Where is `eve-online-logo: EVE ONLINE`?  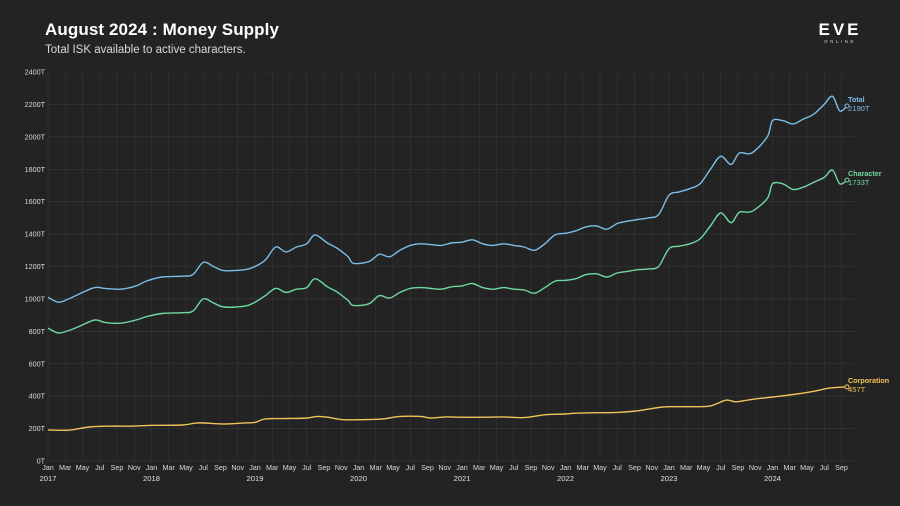 eve-online-logo: EVE ONLINE is located at coordinates (840, 33).